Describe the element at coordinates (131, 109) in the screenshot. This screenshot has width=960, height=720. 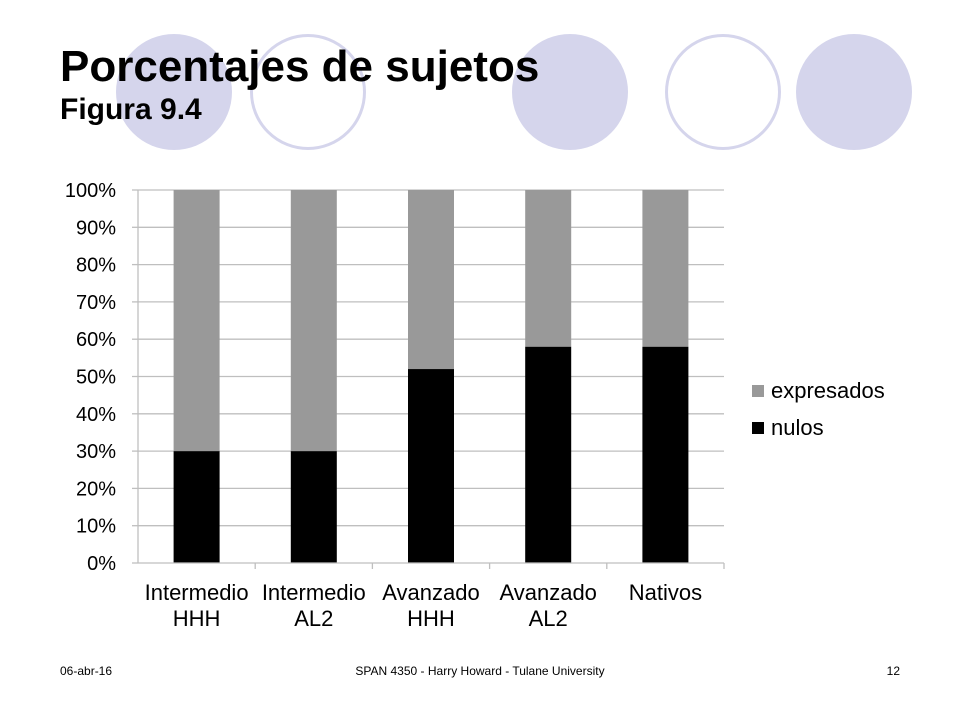
I see `slide-subtitle: Figura 9.4` at that location.